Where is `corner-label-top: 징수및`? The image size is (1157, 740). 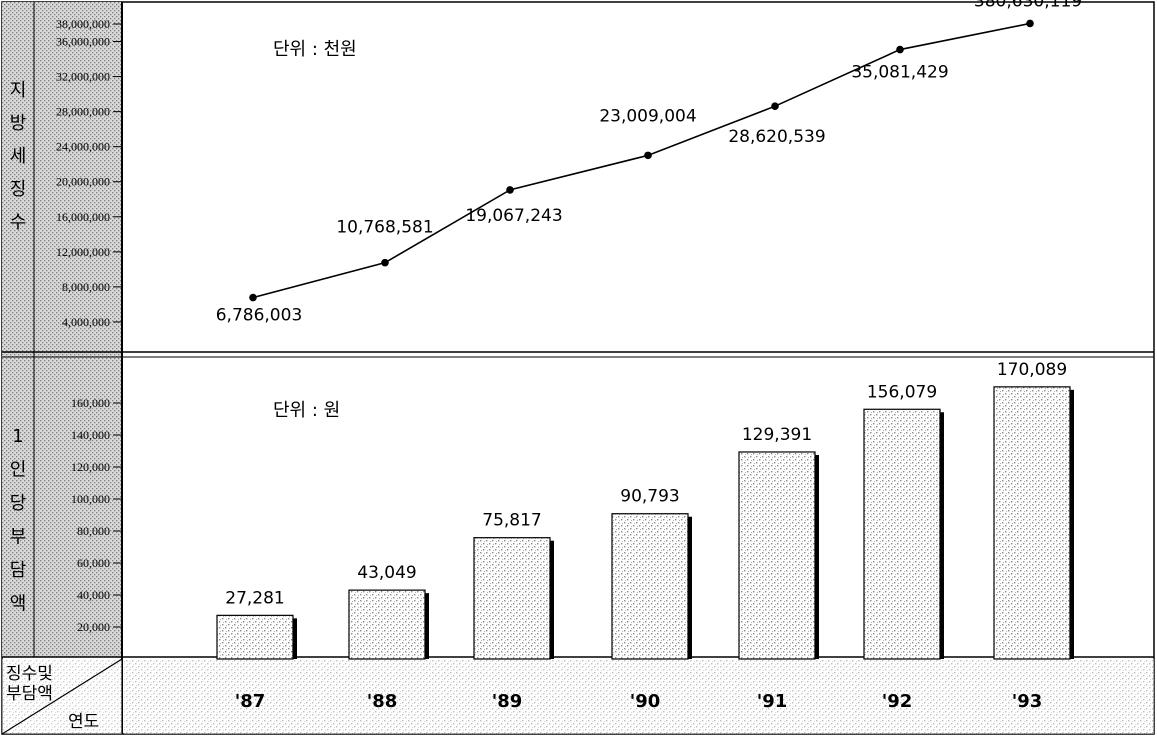 corner-label-top: 징수및 is located at coordinates (29, 674).